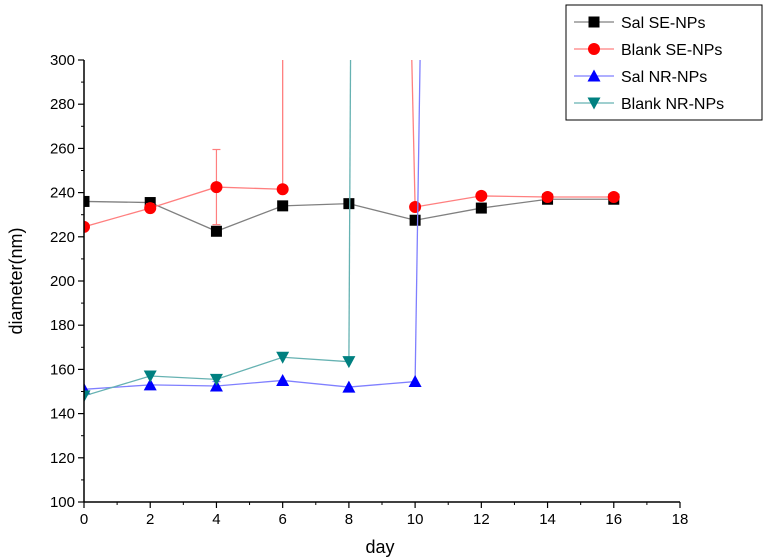  What do you see at coordinates (62, 104) in the screenshot?
I see `y-tick-label: 280` at bounding box center [62, 104].